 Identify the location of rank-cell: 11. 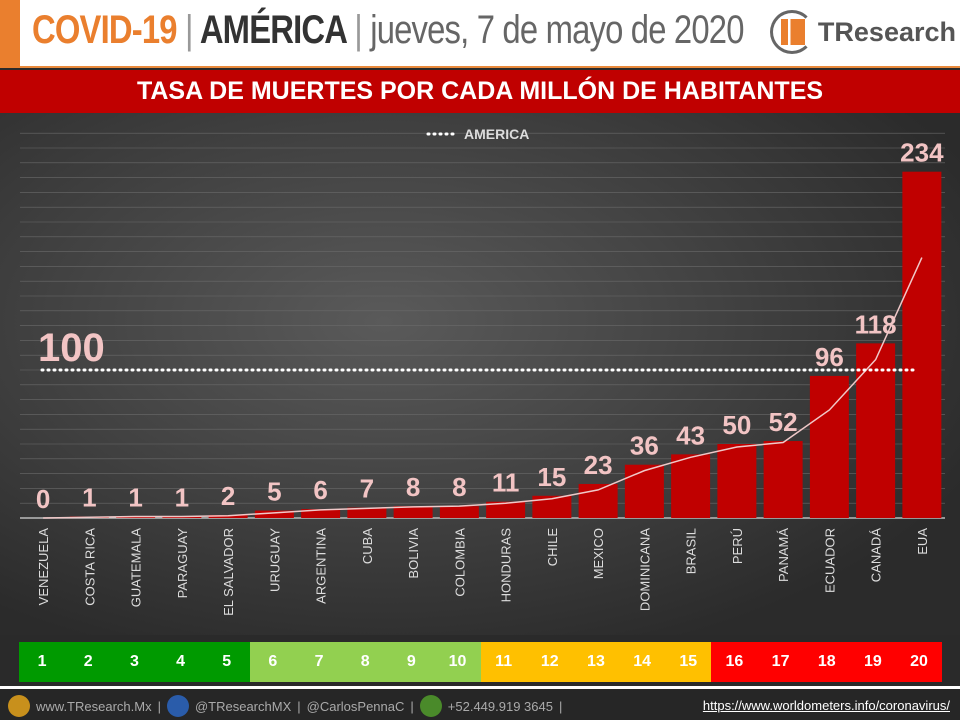
(503, 662).